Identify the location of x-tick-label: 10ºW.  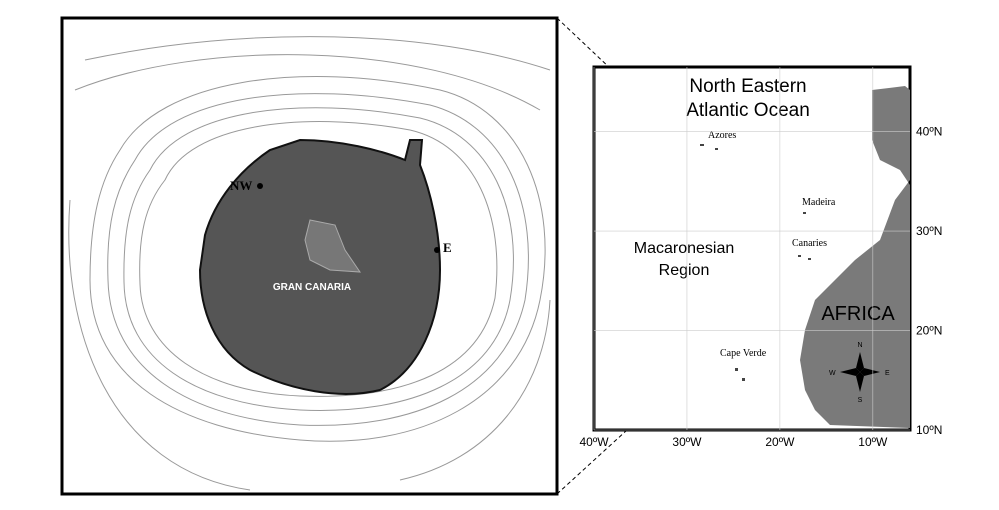
(873, 442).